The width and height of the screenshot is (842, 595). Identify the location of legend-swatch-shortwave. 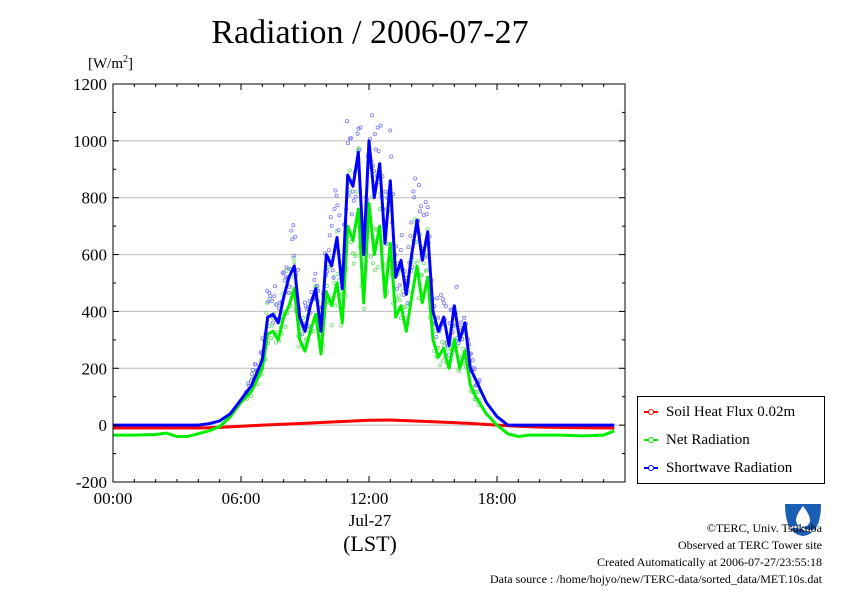
(651, 468).